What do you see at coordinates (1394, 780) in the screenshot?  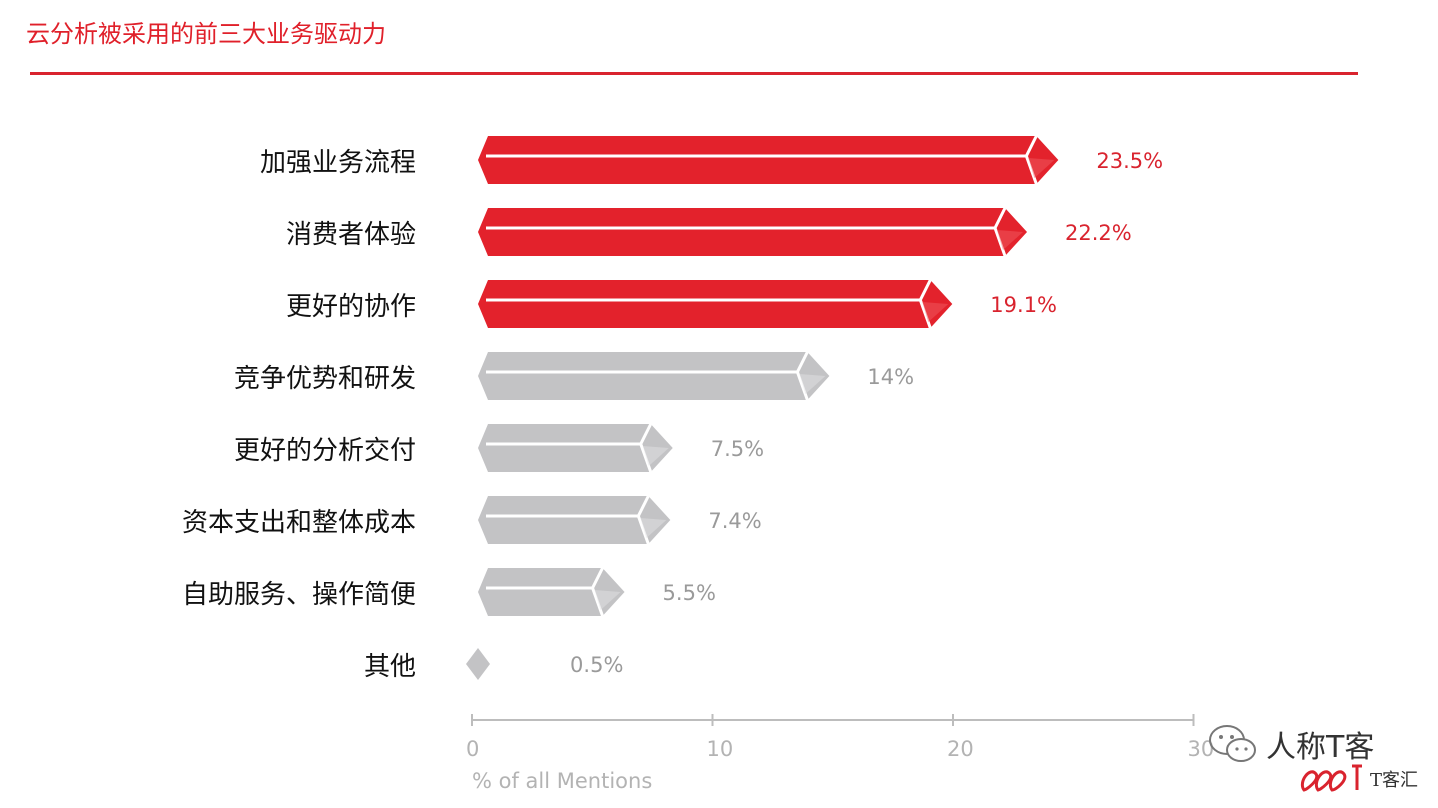 I see `watermark-sub: T客汇` at bounding box center [1394, 780].